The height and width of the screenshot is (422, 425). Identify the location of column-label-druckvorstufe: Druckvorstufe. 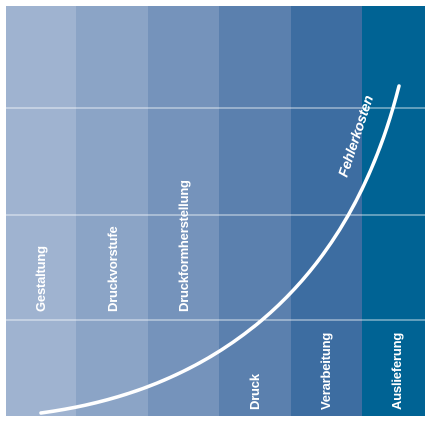
(112, 269).